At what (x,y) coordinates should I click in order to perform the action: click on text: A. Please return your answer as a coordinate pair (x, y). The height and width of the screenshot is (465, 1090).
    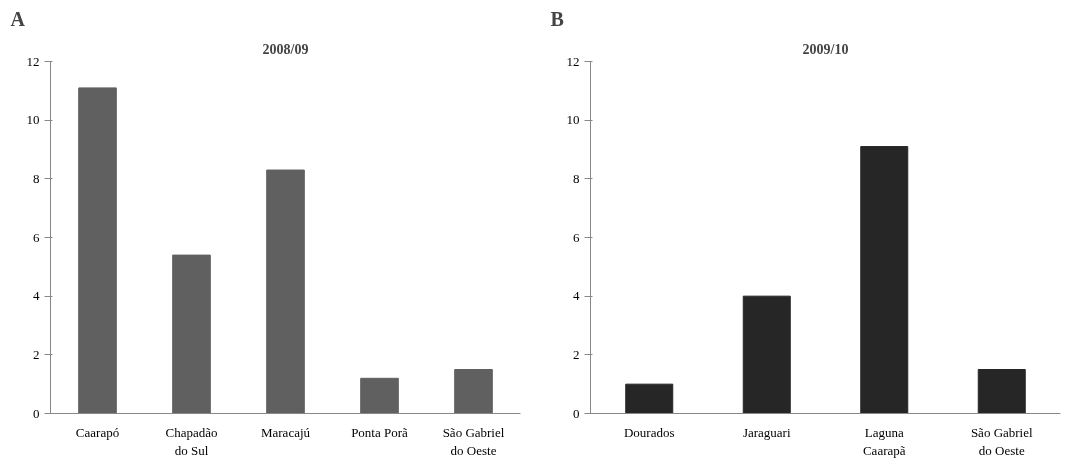
    Looking at the image, I should click on (18, 18).